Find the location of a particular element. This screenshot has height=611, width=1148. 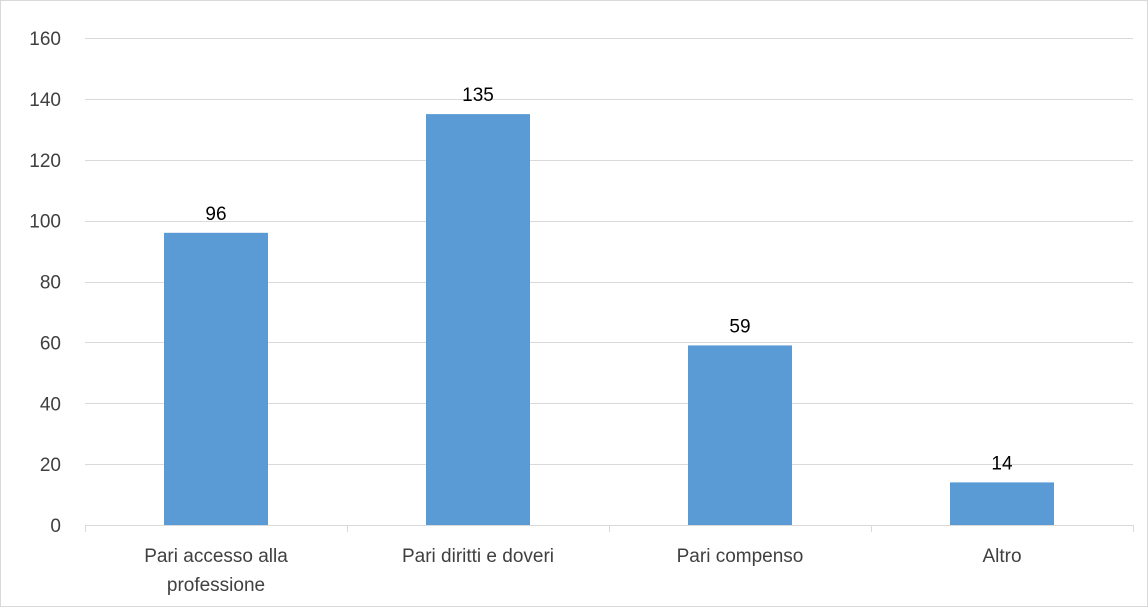

data-label: 59 is located at coordinates (739, 326).